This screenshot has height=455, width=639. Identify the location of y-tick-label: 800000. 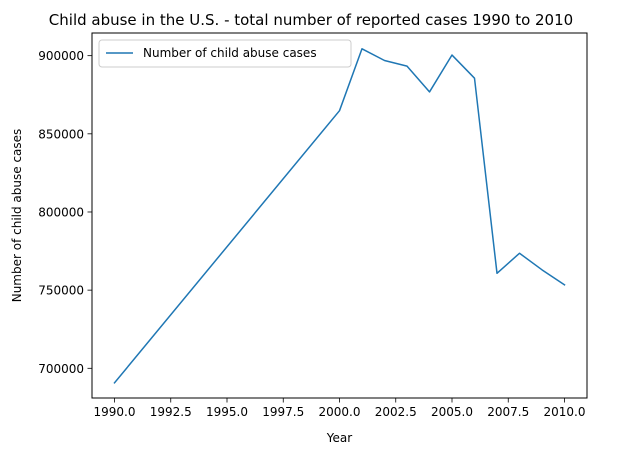
(61, 212).